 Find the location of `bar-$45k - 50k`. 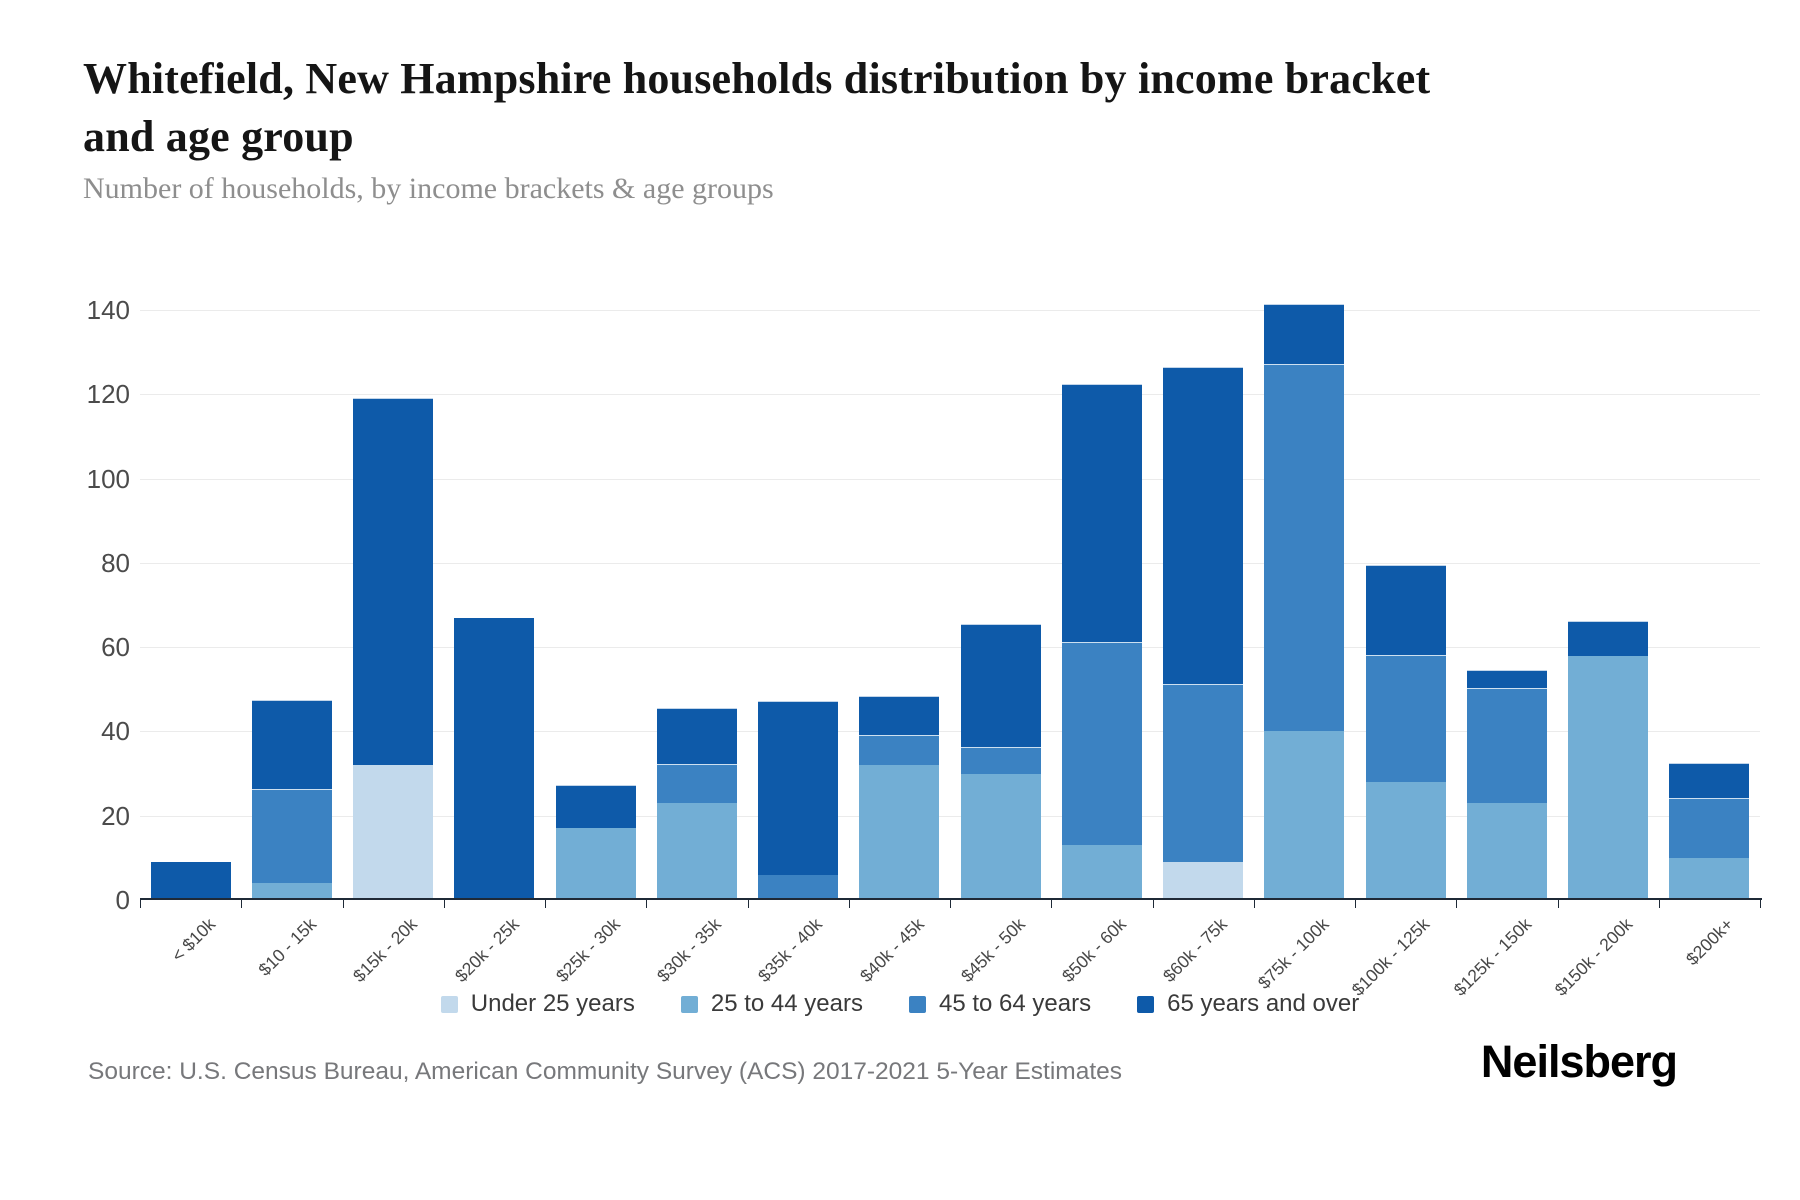

bar-$45k - 50k is located at coordinates (1000, 762).